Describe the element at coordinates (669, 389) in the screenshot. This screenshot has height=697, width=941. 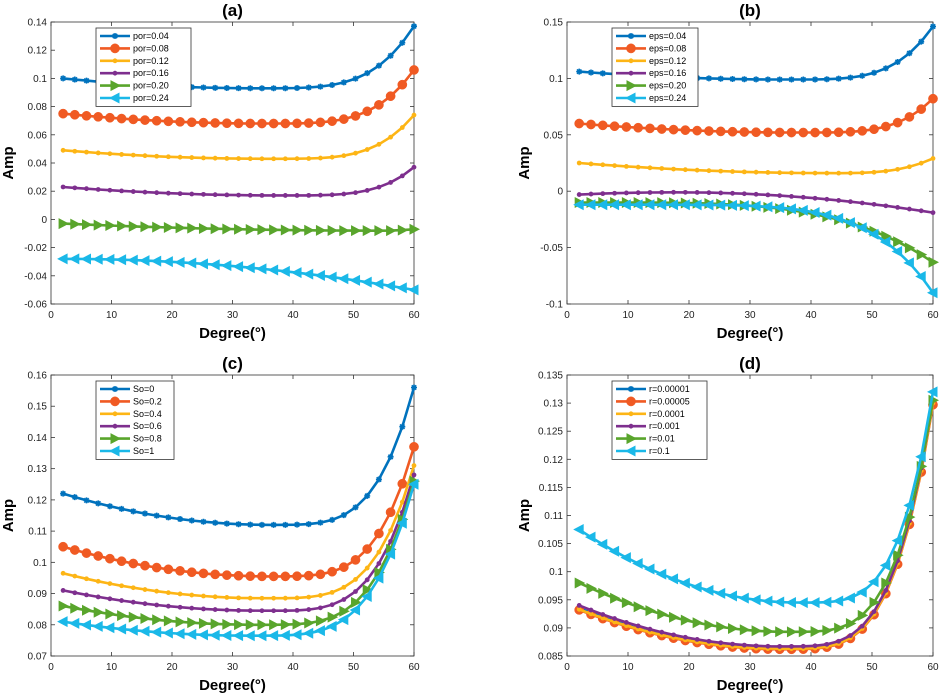
I see `legend-entry: r=0.00001` at that location.